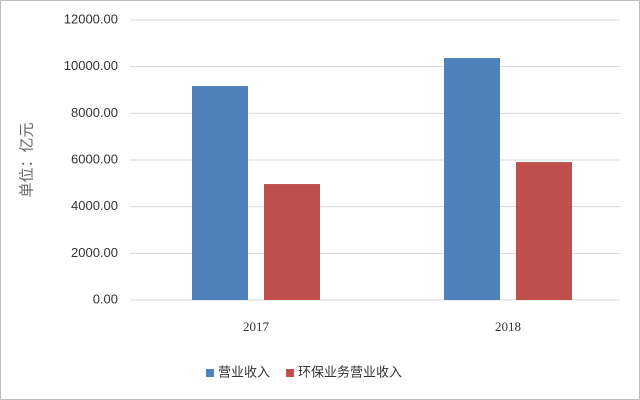 The height and width of the screenshot is (400, 640). I want to click on y-tick-label: 0.00, so click(105, 298).